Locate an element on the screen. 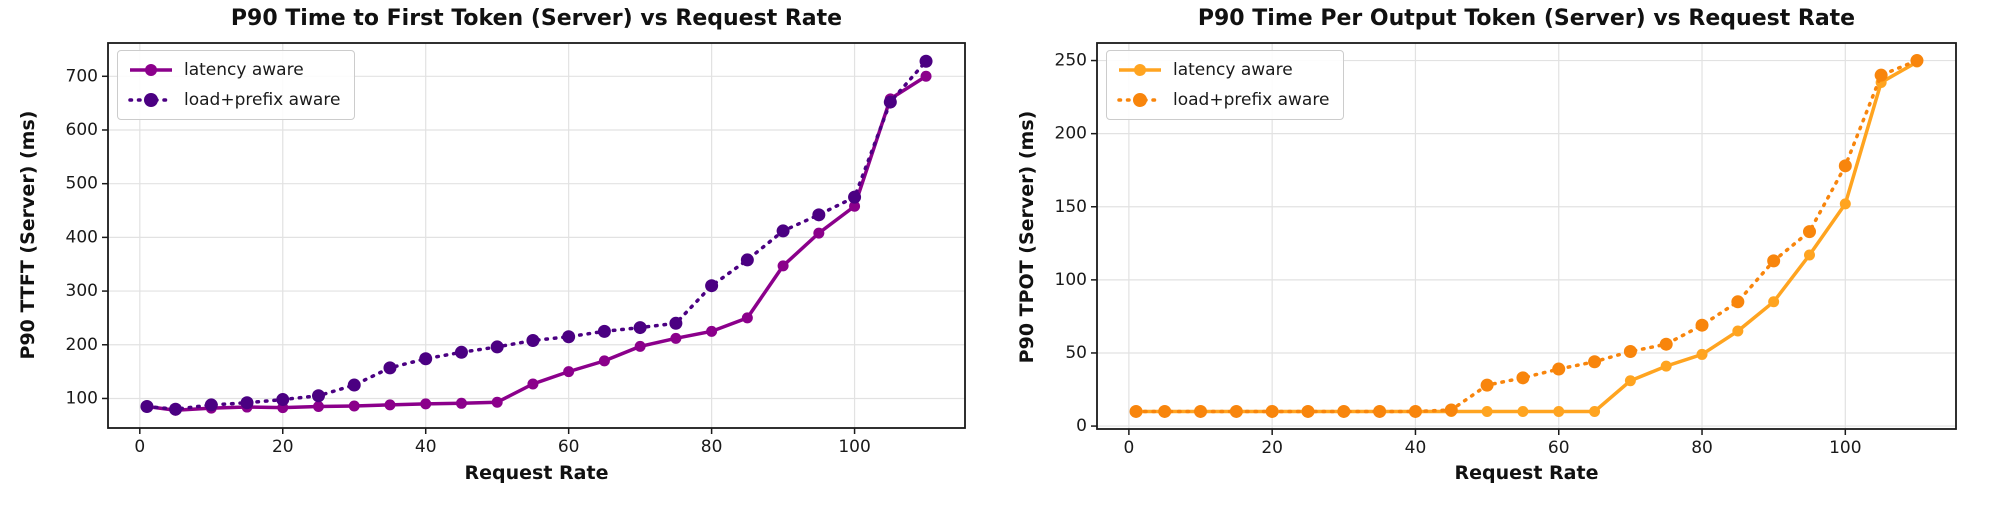 This screenshot has height=515, width=1999. y-tick-label: 400 is located at coordinates (82, 237).